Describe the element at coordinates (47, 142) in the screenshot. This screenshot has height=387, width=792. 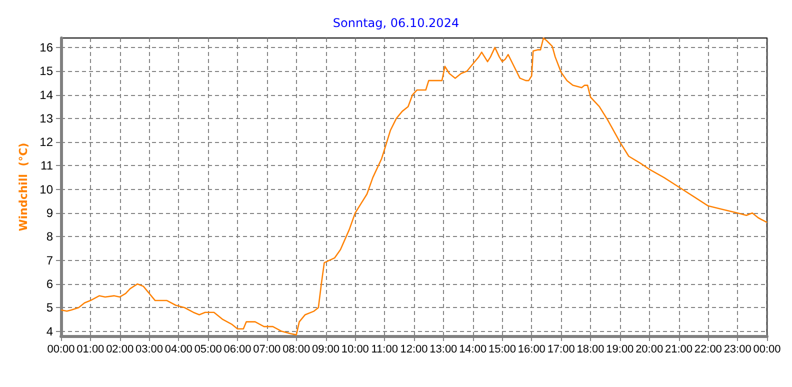
I see `y-tick-label: 12` at that location.